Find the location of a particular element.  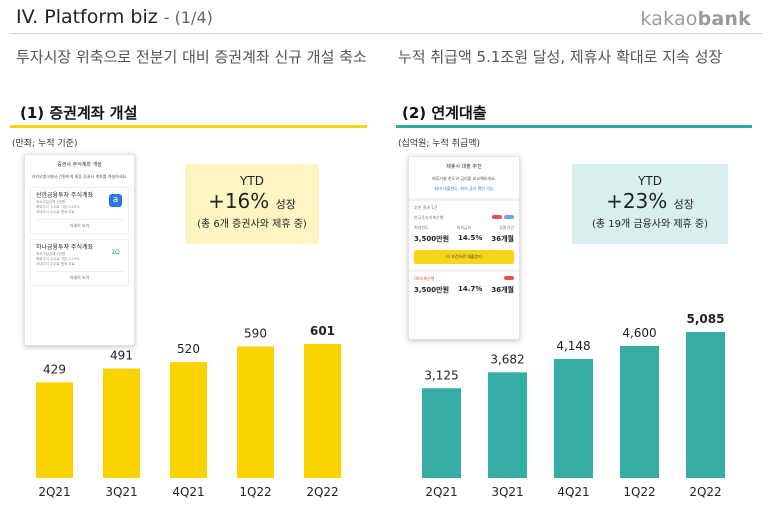

list-header-text: 추천 결과 1건 is located at coordinates (426, 207).